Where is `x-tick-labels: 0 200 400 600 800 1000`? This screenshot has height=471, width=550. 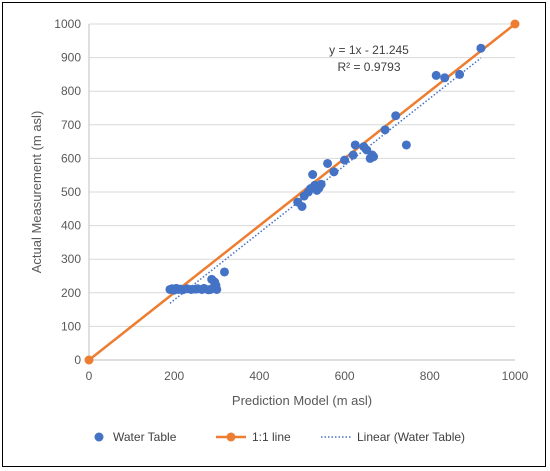 x-tick-labels: 0 200 400 600 800 1000 is located at coordinates (307, 376).